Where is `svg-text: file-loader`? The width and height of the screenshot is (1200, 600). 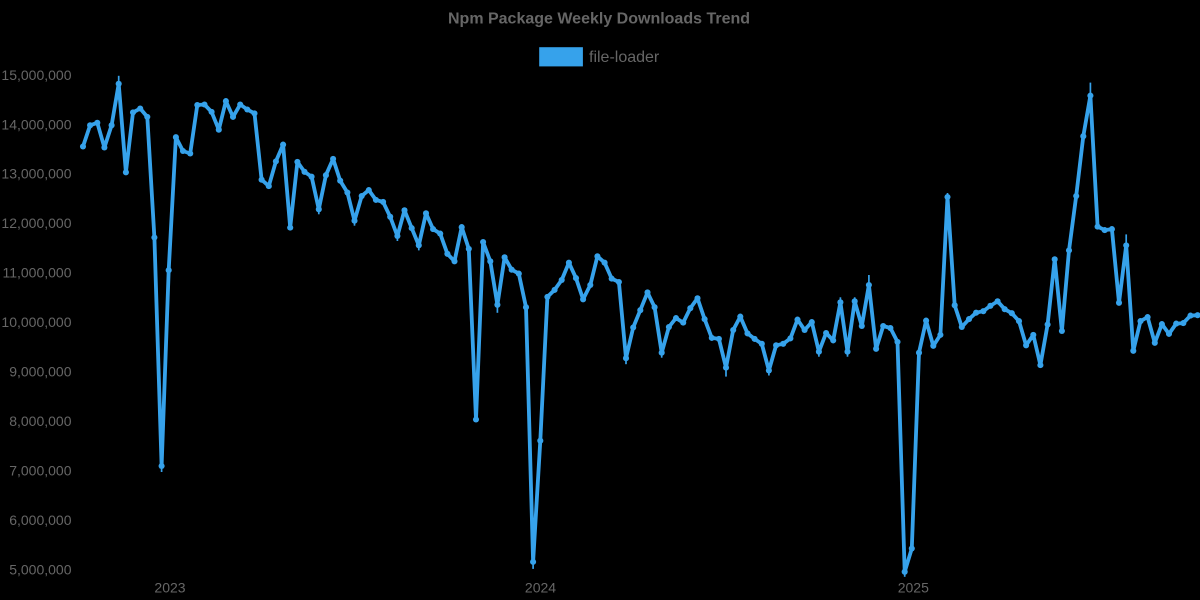 svg-text: file-loader is located at coordinates (624, 57).